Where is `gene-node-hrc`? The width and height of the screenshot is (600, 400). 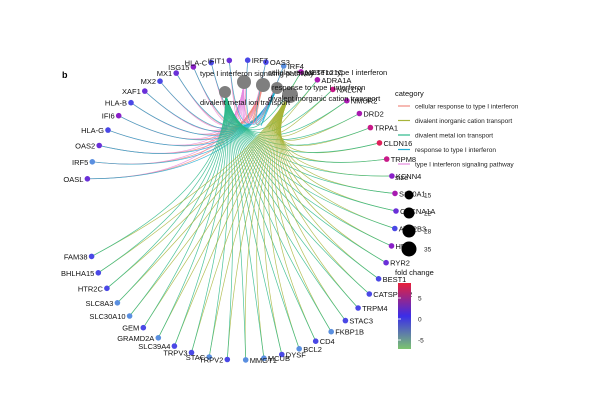
gene-node-hrc is located at coordinates (391, 246).